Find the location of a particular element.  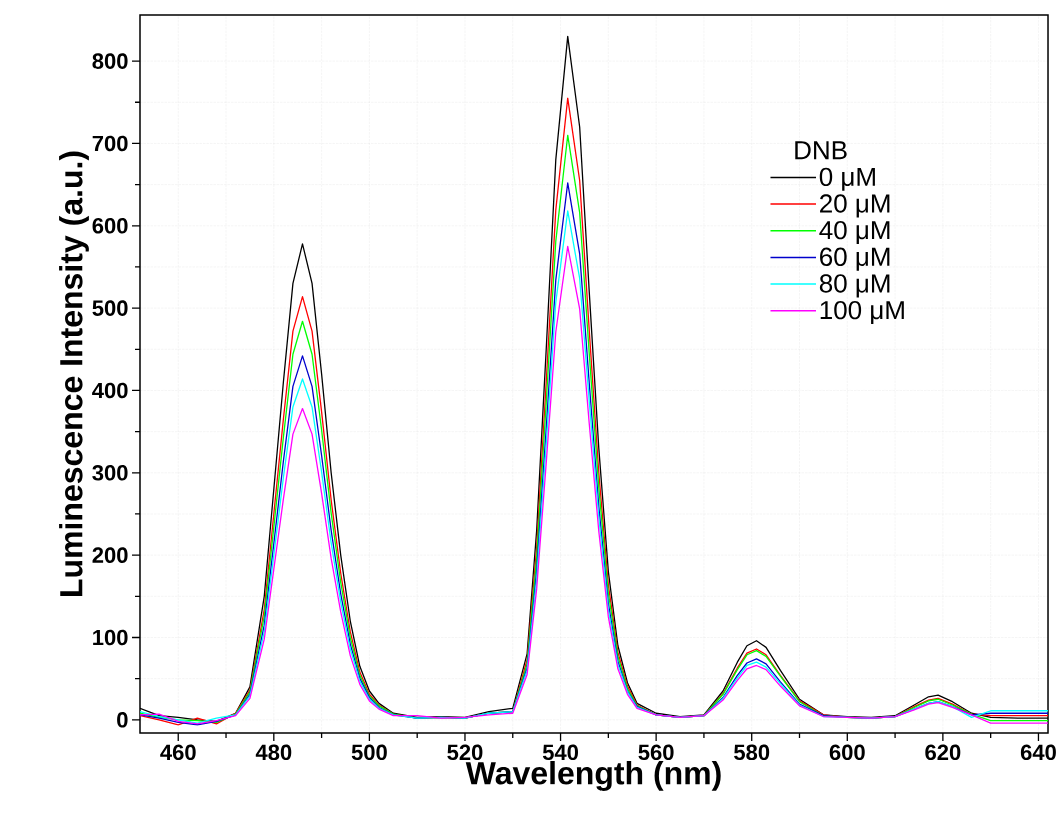

y-tick-label: 400 is located at coordinates (110, 390).